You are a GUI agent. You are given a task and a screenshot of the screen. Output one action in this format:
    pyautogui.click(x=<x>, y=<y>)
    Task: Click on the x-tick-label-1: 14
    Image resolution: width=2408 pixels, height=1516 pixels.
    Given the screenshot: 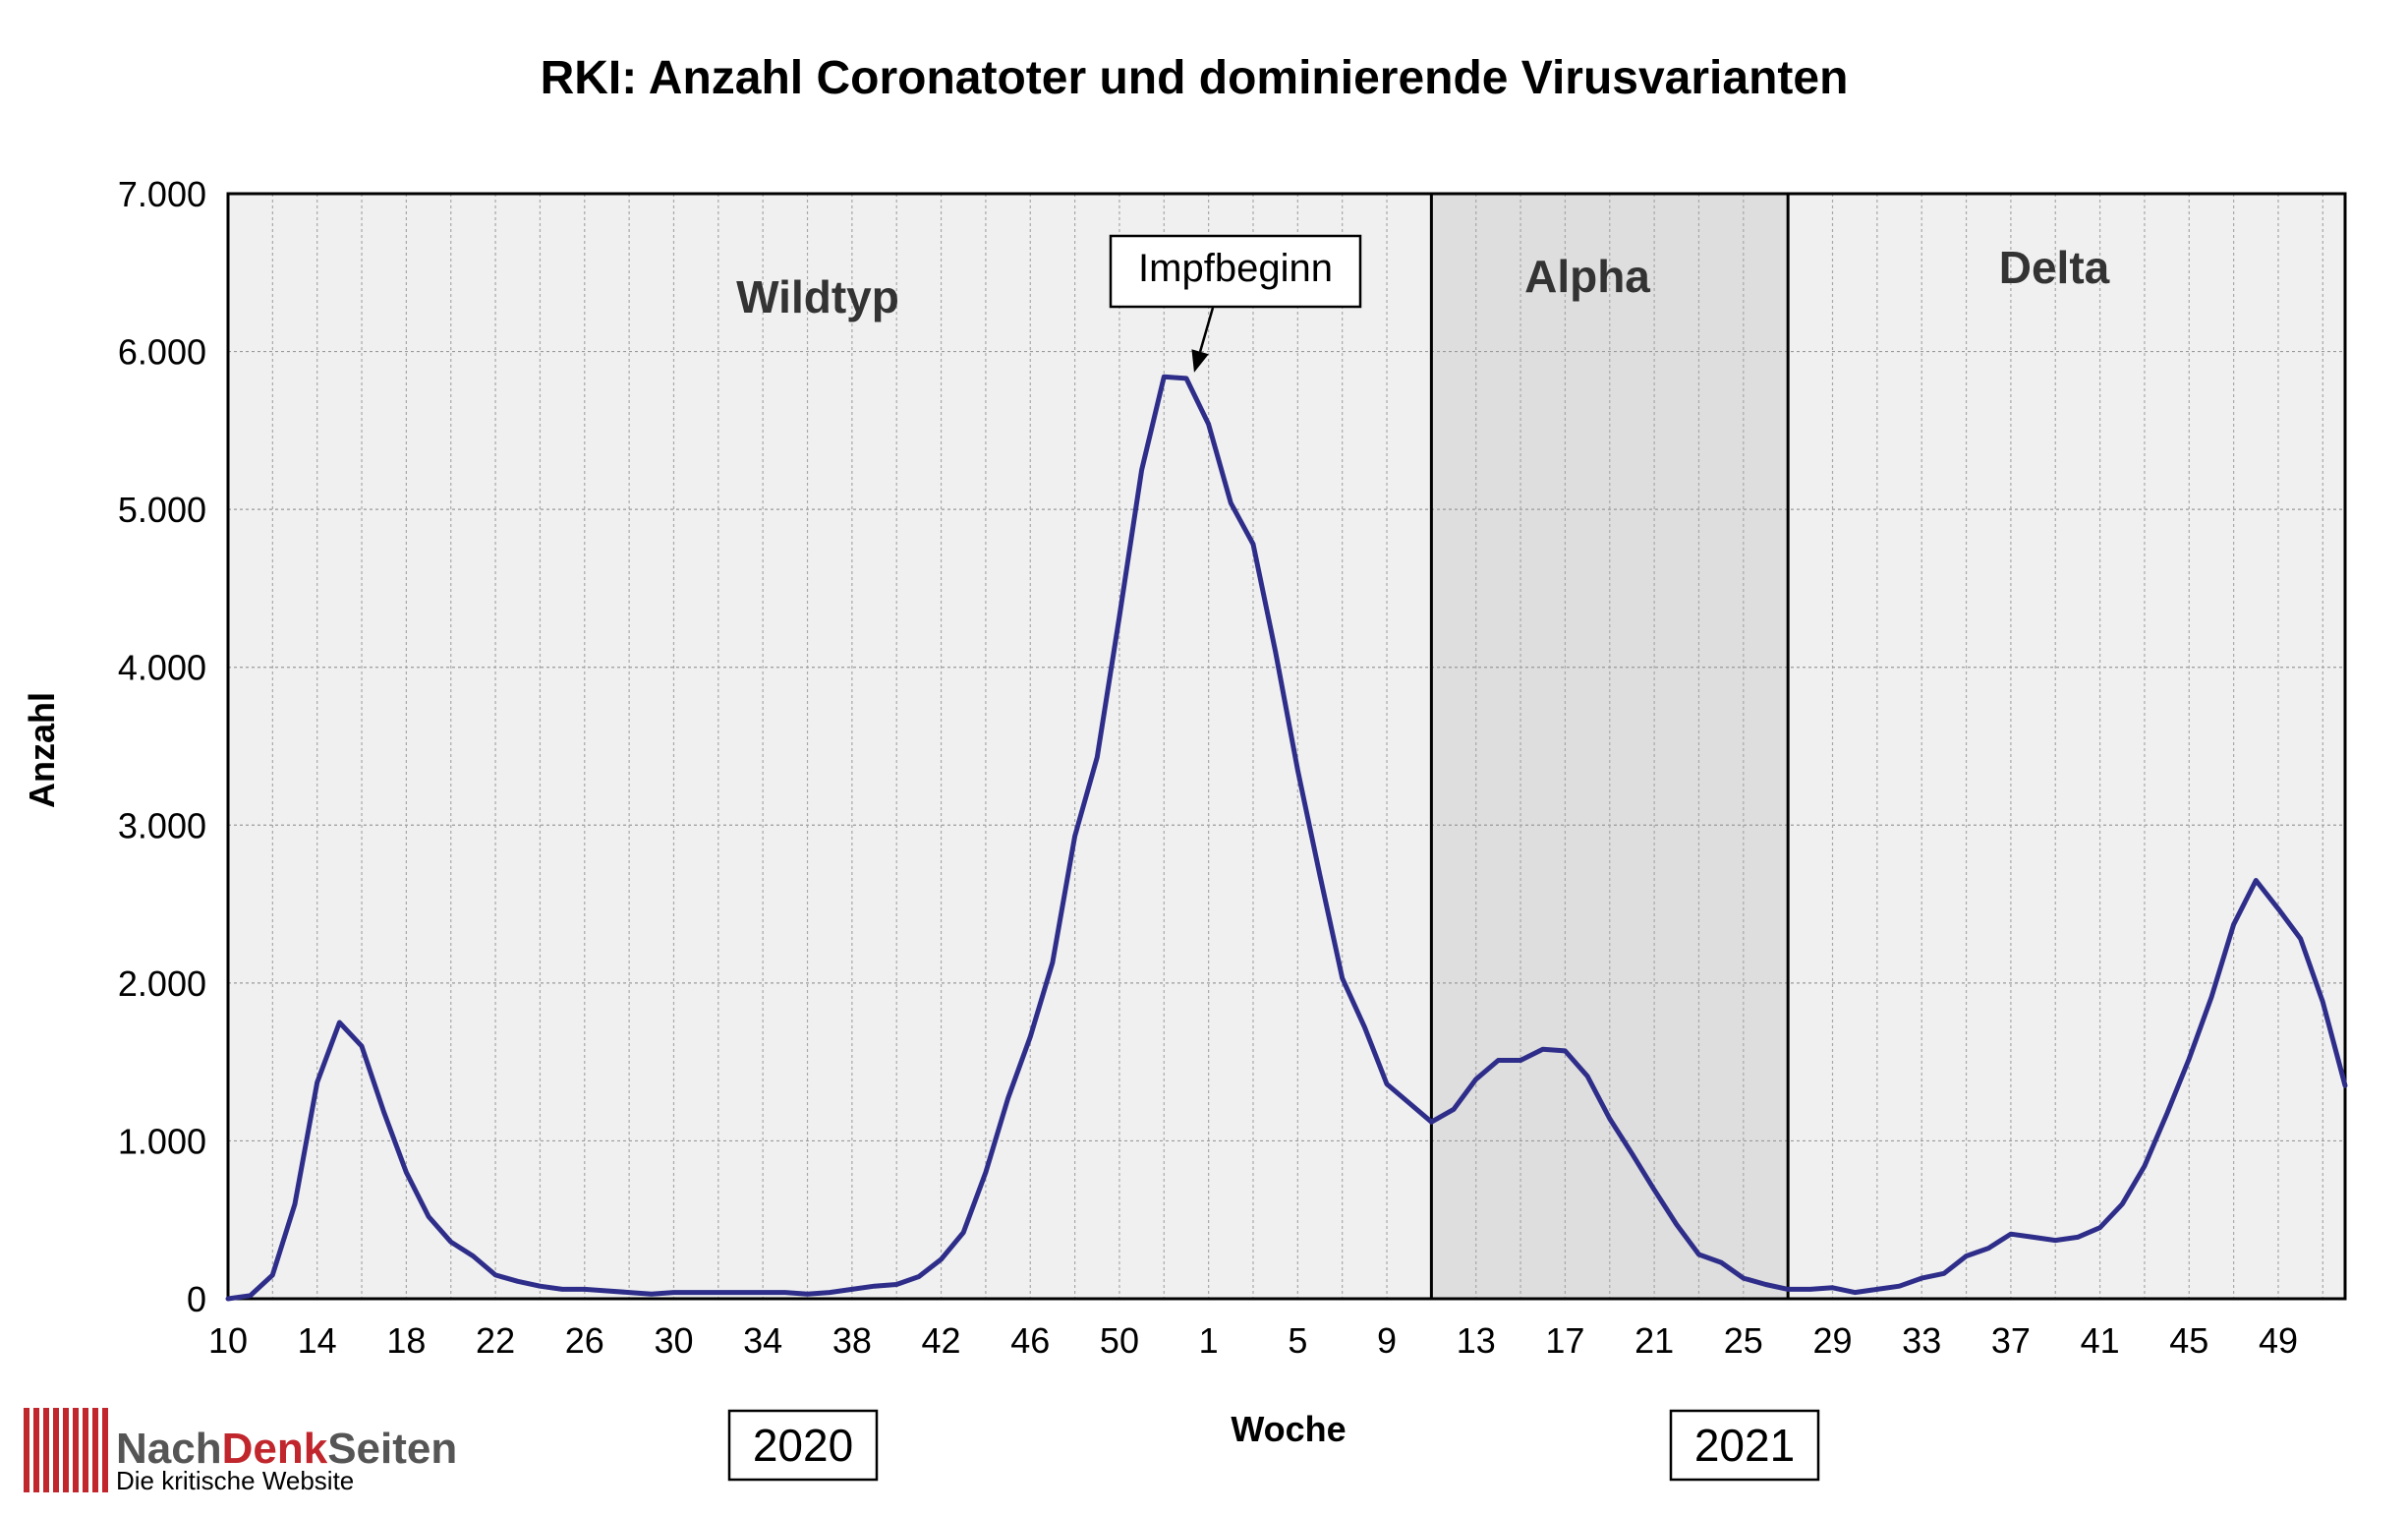 What is the action you would take?
    pyautogui.click(x=317, y=1340)
    